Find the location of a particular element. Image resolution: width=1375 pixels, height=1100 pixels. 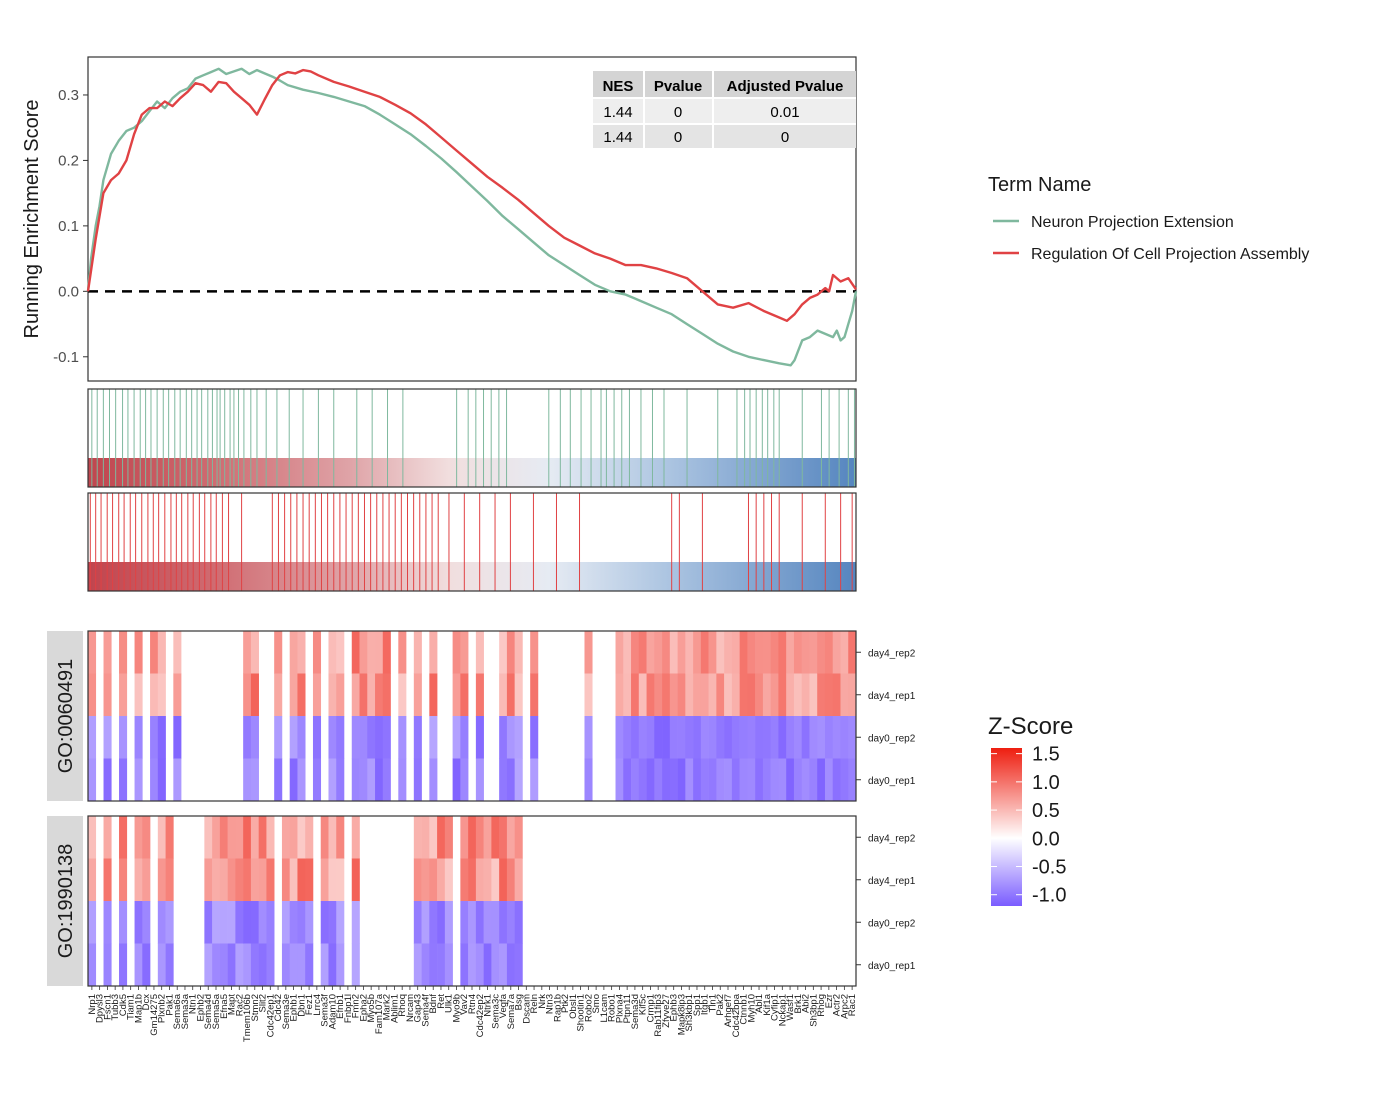

gene-label: Spp1 is located at coordinates (697, 1005).